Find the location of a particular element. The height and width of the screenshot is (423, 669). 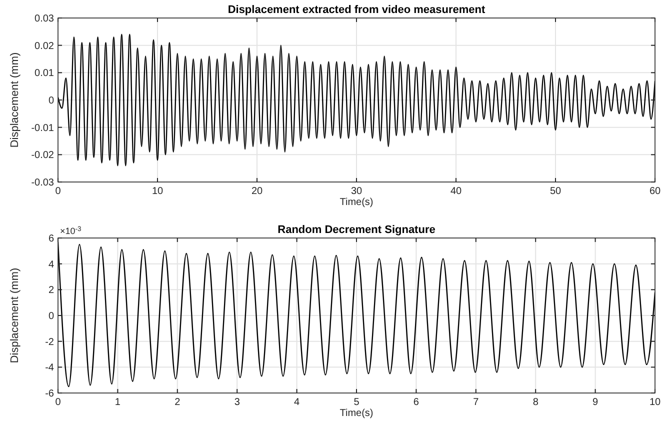

x-tick-label: 40 is located at coordinates (456, 191).